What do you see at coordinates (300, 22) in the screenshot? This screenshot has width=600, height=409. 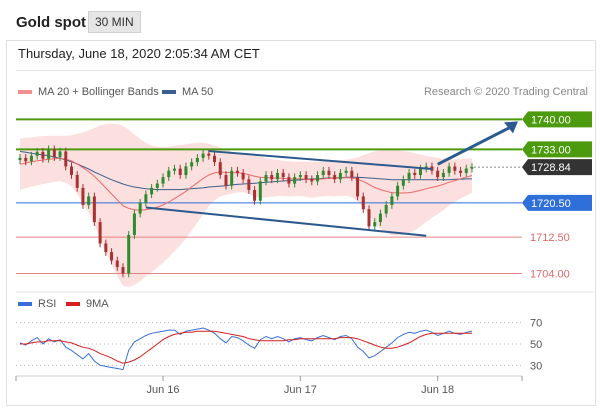 I see `chart-header: Gold spot 30 MIN` at bounding box center [300, 22].